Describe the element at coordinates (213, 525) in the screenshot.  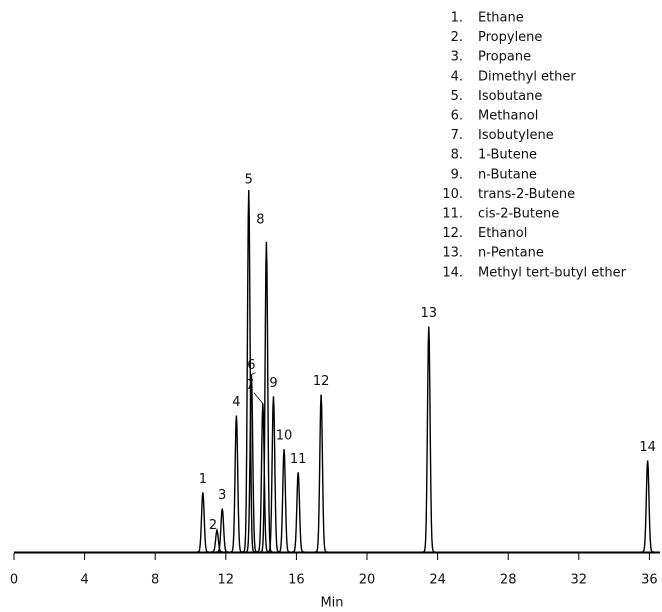
I see `peak-label: 2` at that location.